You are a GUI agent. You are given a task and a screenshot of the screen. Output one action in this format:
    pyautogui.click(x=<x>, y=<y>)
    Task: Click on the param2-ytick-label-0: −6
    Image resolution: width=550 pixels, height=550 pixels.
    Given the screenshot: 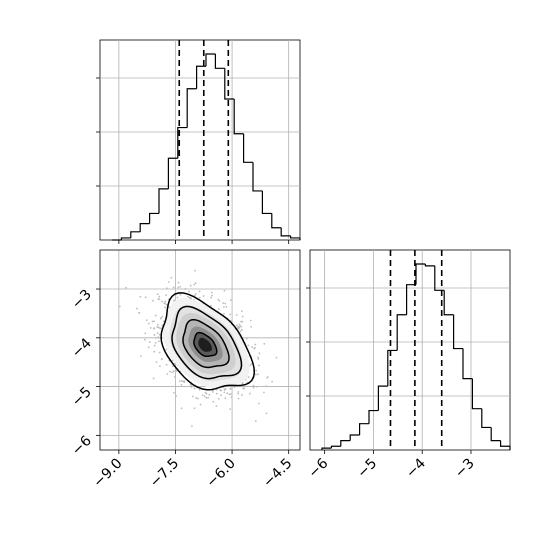 What is the action you would take?
    pyautogui.click(x=82, y=446)
    